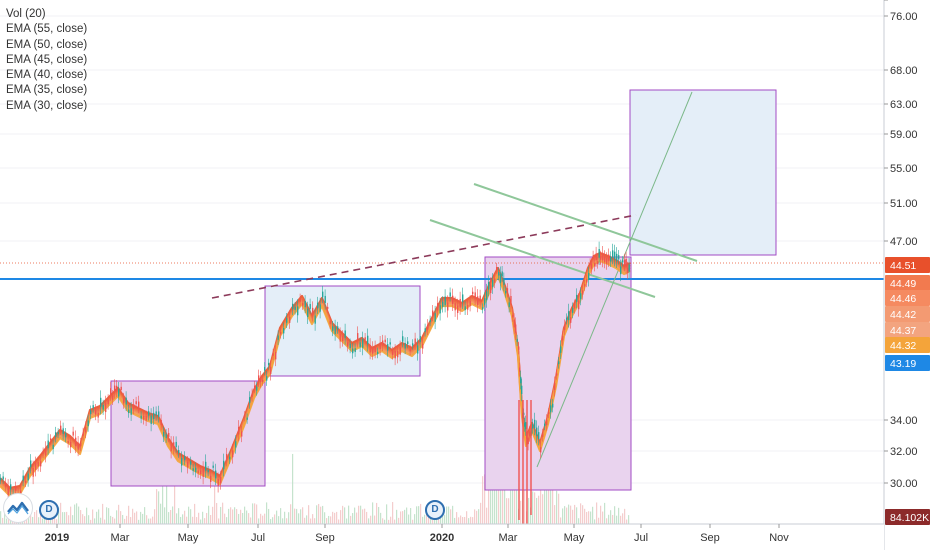 This screenshot has width=932, height=550. I want to click on dashed-trendline, so click(424, 256).